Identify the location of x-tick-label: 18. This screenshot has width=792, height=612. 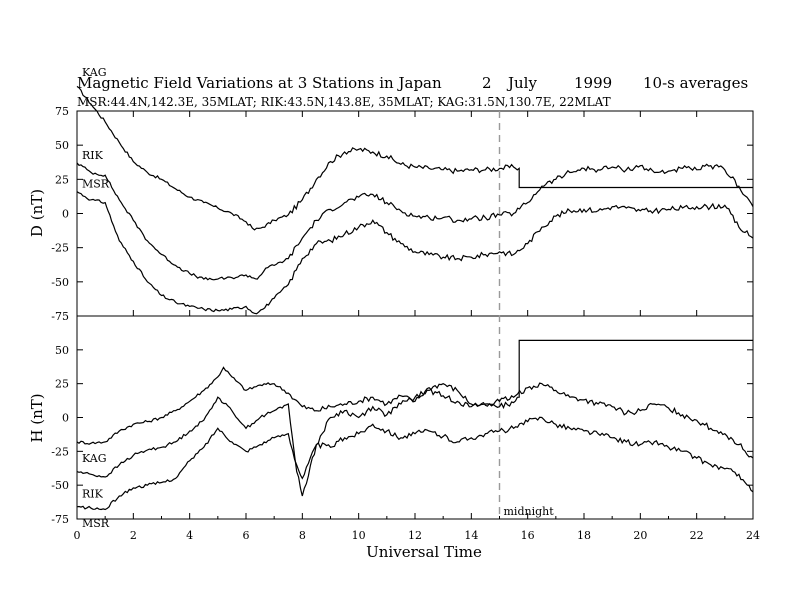
(584, 535).